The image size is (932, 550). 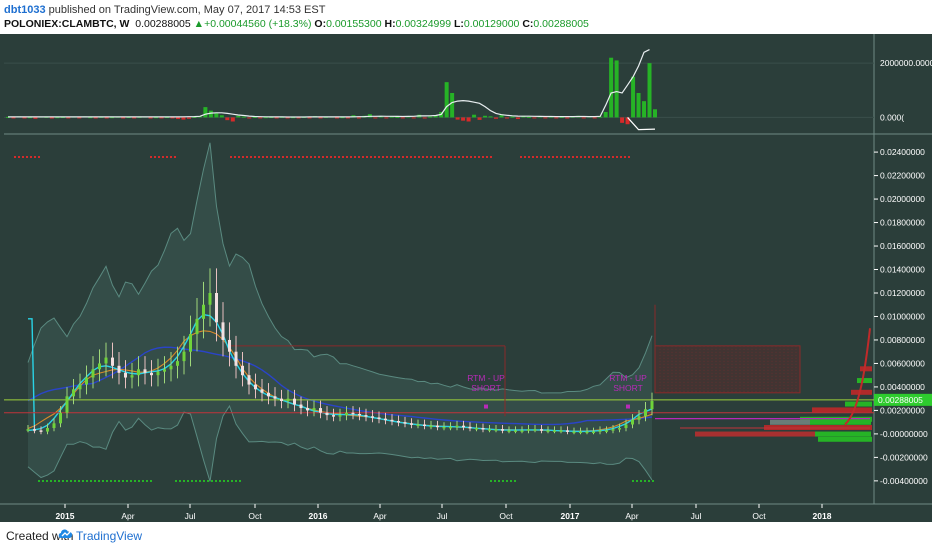 I want to click on change-arrow-icon: ▲, so click(x=199, y=24).